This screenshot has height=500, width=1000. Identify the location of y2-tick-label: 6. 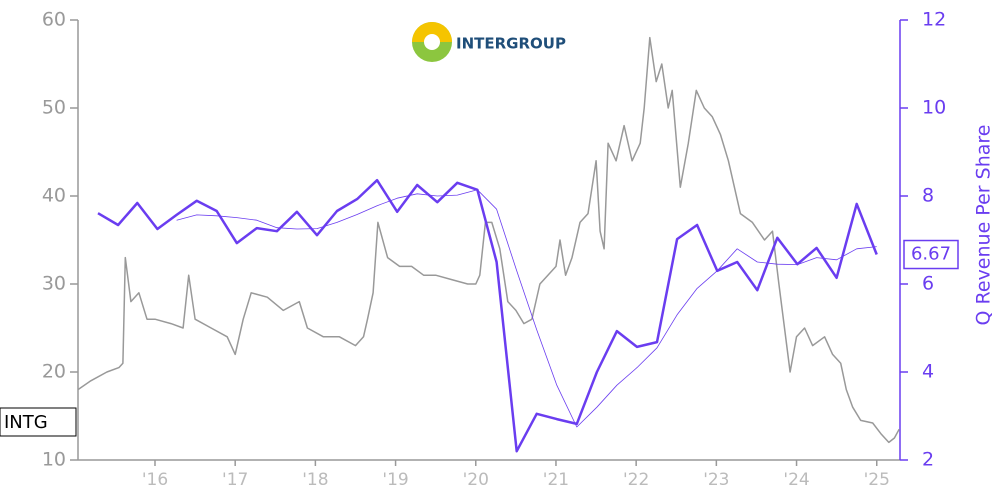
(928, 284).